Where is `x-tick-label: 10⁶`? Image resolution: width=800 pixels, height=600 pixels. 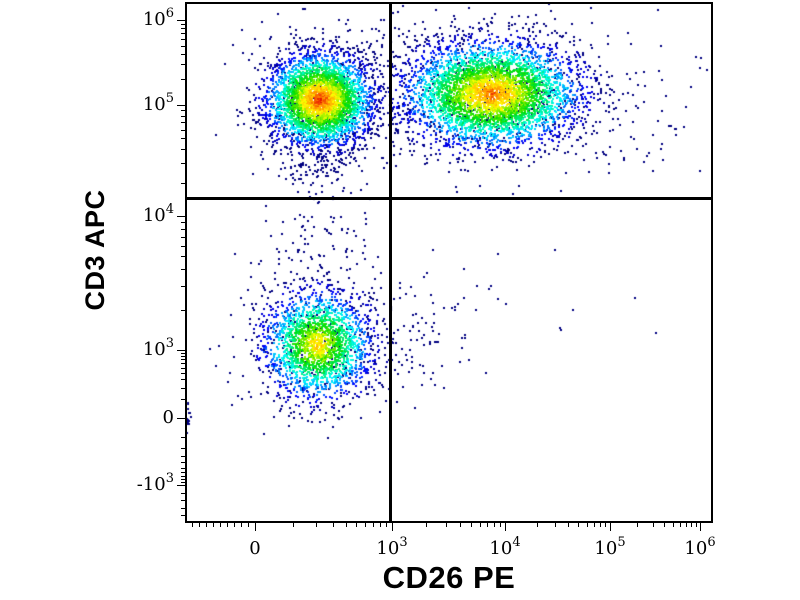
x-tick-label: 10⁶ is located at coordinates (700, 547).